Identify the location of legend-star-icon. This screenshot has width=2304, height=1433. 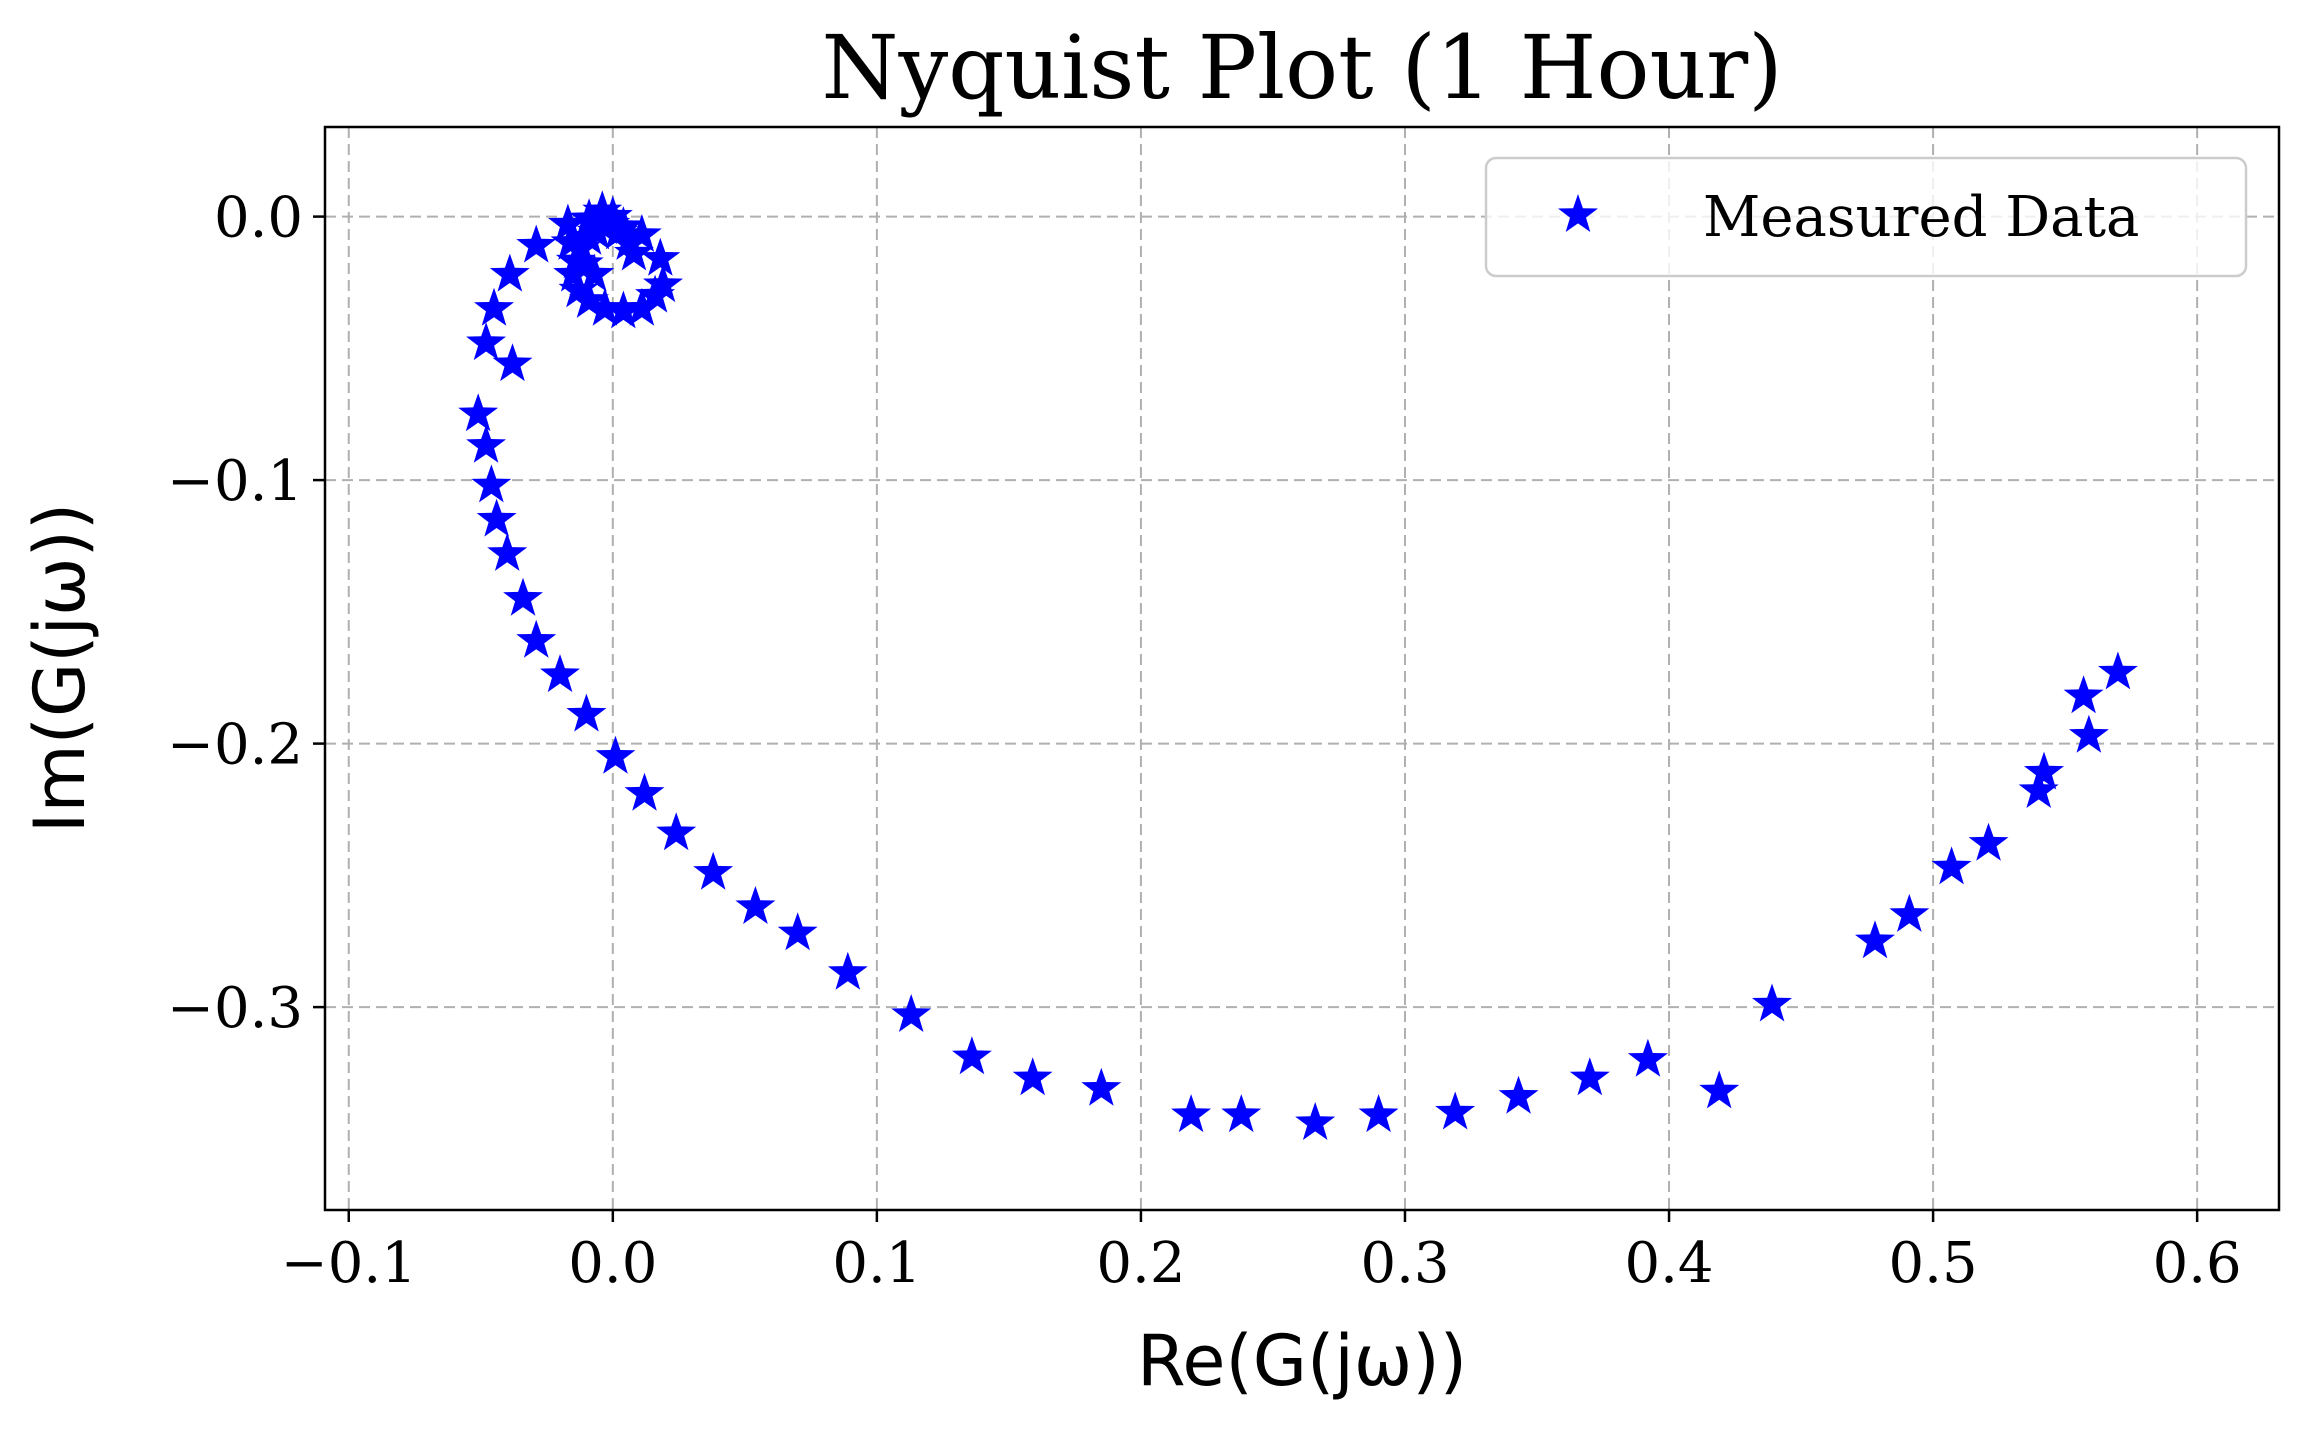
(1578, 213).